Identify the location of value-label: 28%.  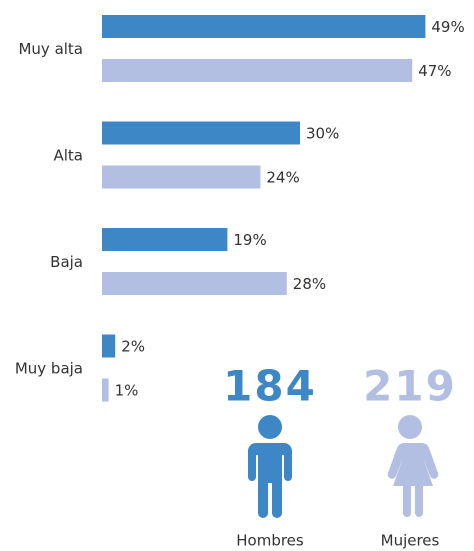
(309, 284).